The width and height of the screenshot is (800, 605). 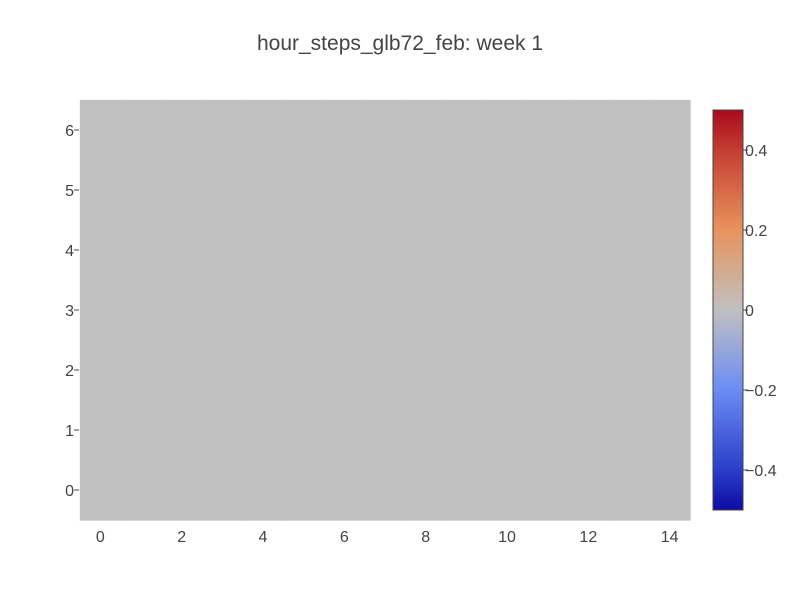 What do you see at coordinates (344, 537) in the screenshot?
I see `x-tick-label: 6` at bounding box center [344, 537].